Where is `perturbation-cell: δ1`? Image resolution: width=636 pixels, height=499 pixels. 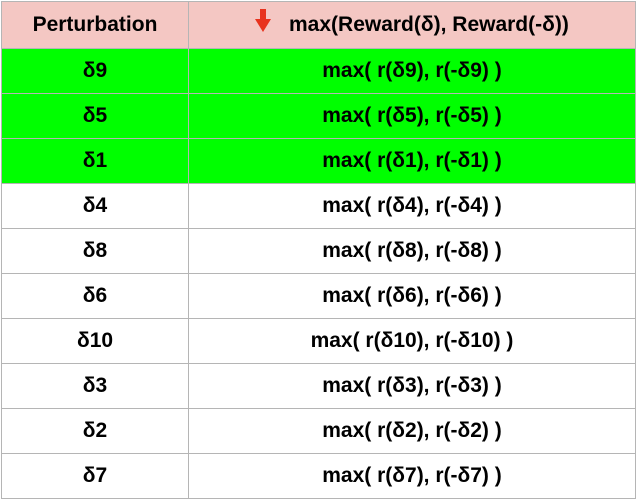
perturbation-cell: δ1 is located at coordinates (95, 161).